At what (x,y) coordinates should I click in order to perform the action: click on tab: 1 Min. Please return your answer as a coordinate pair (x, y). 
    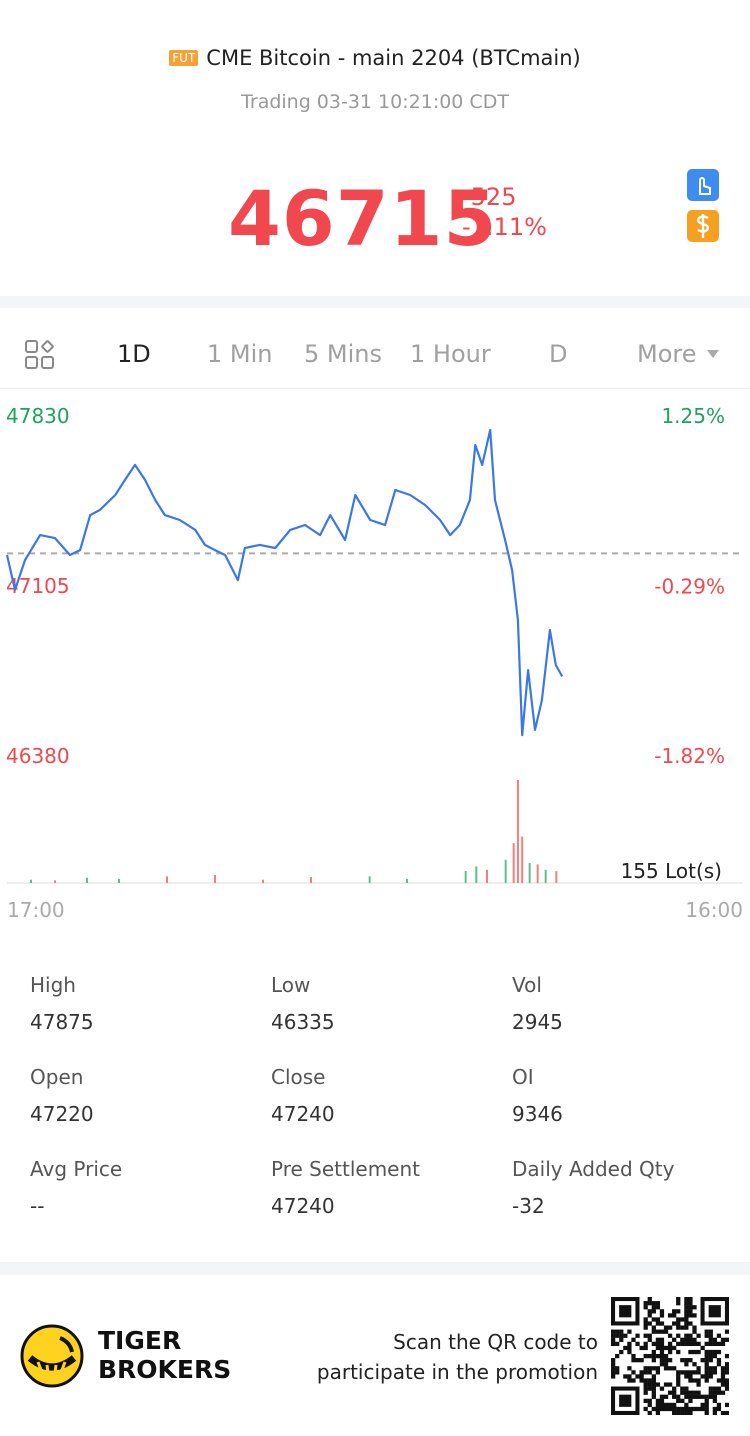
    Looking at the image, I should click on (240, 354).